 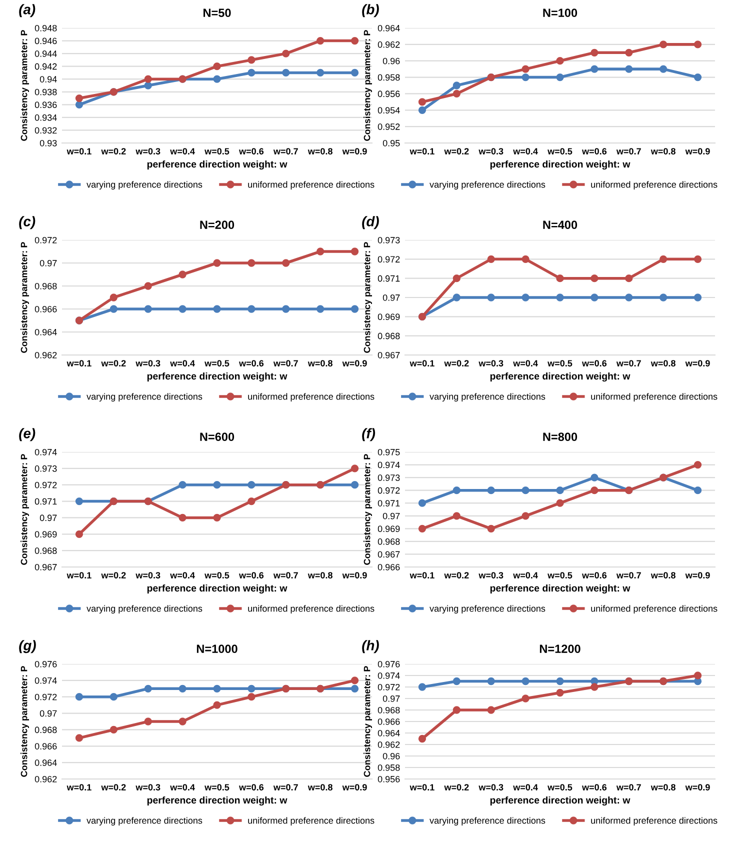 What do you see at coordinates (48, 143) in the screenshot?
I see `y-tick-label: 0.93` at bounding box center [48, 143].